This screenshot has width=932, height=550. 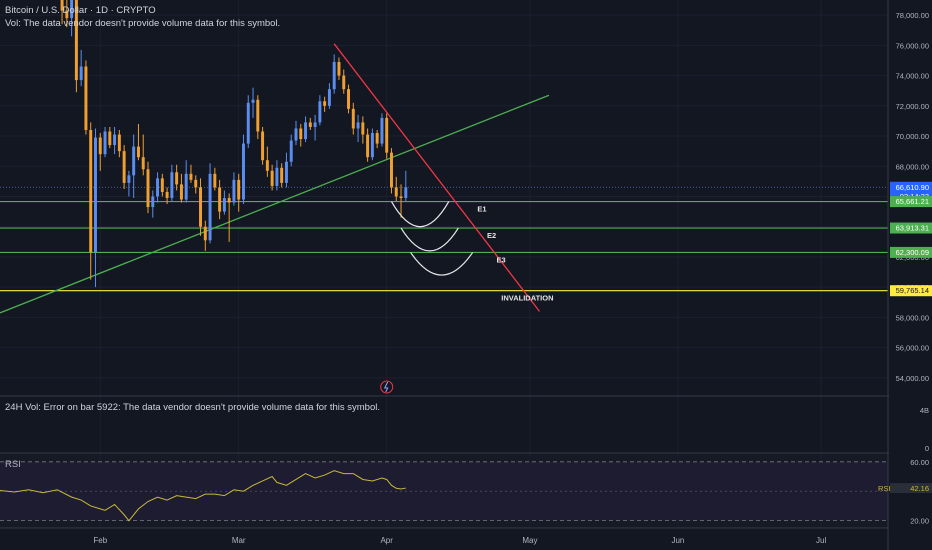 What do you see at coordinates (529, 540) in the screenshot?
I see `time-axis-label: May` at bounding box center [529, 540].